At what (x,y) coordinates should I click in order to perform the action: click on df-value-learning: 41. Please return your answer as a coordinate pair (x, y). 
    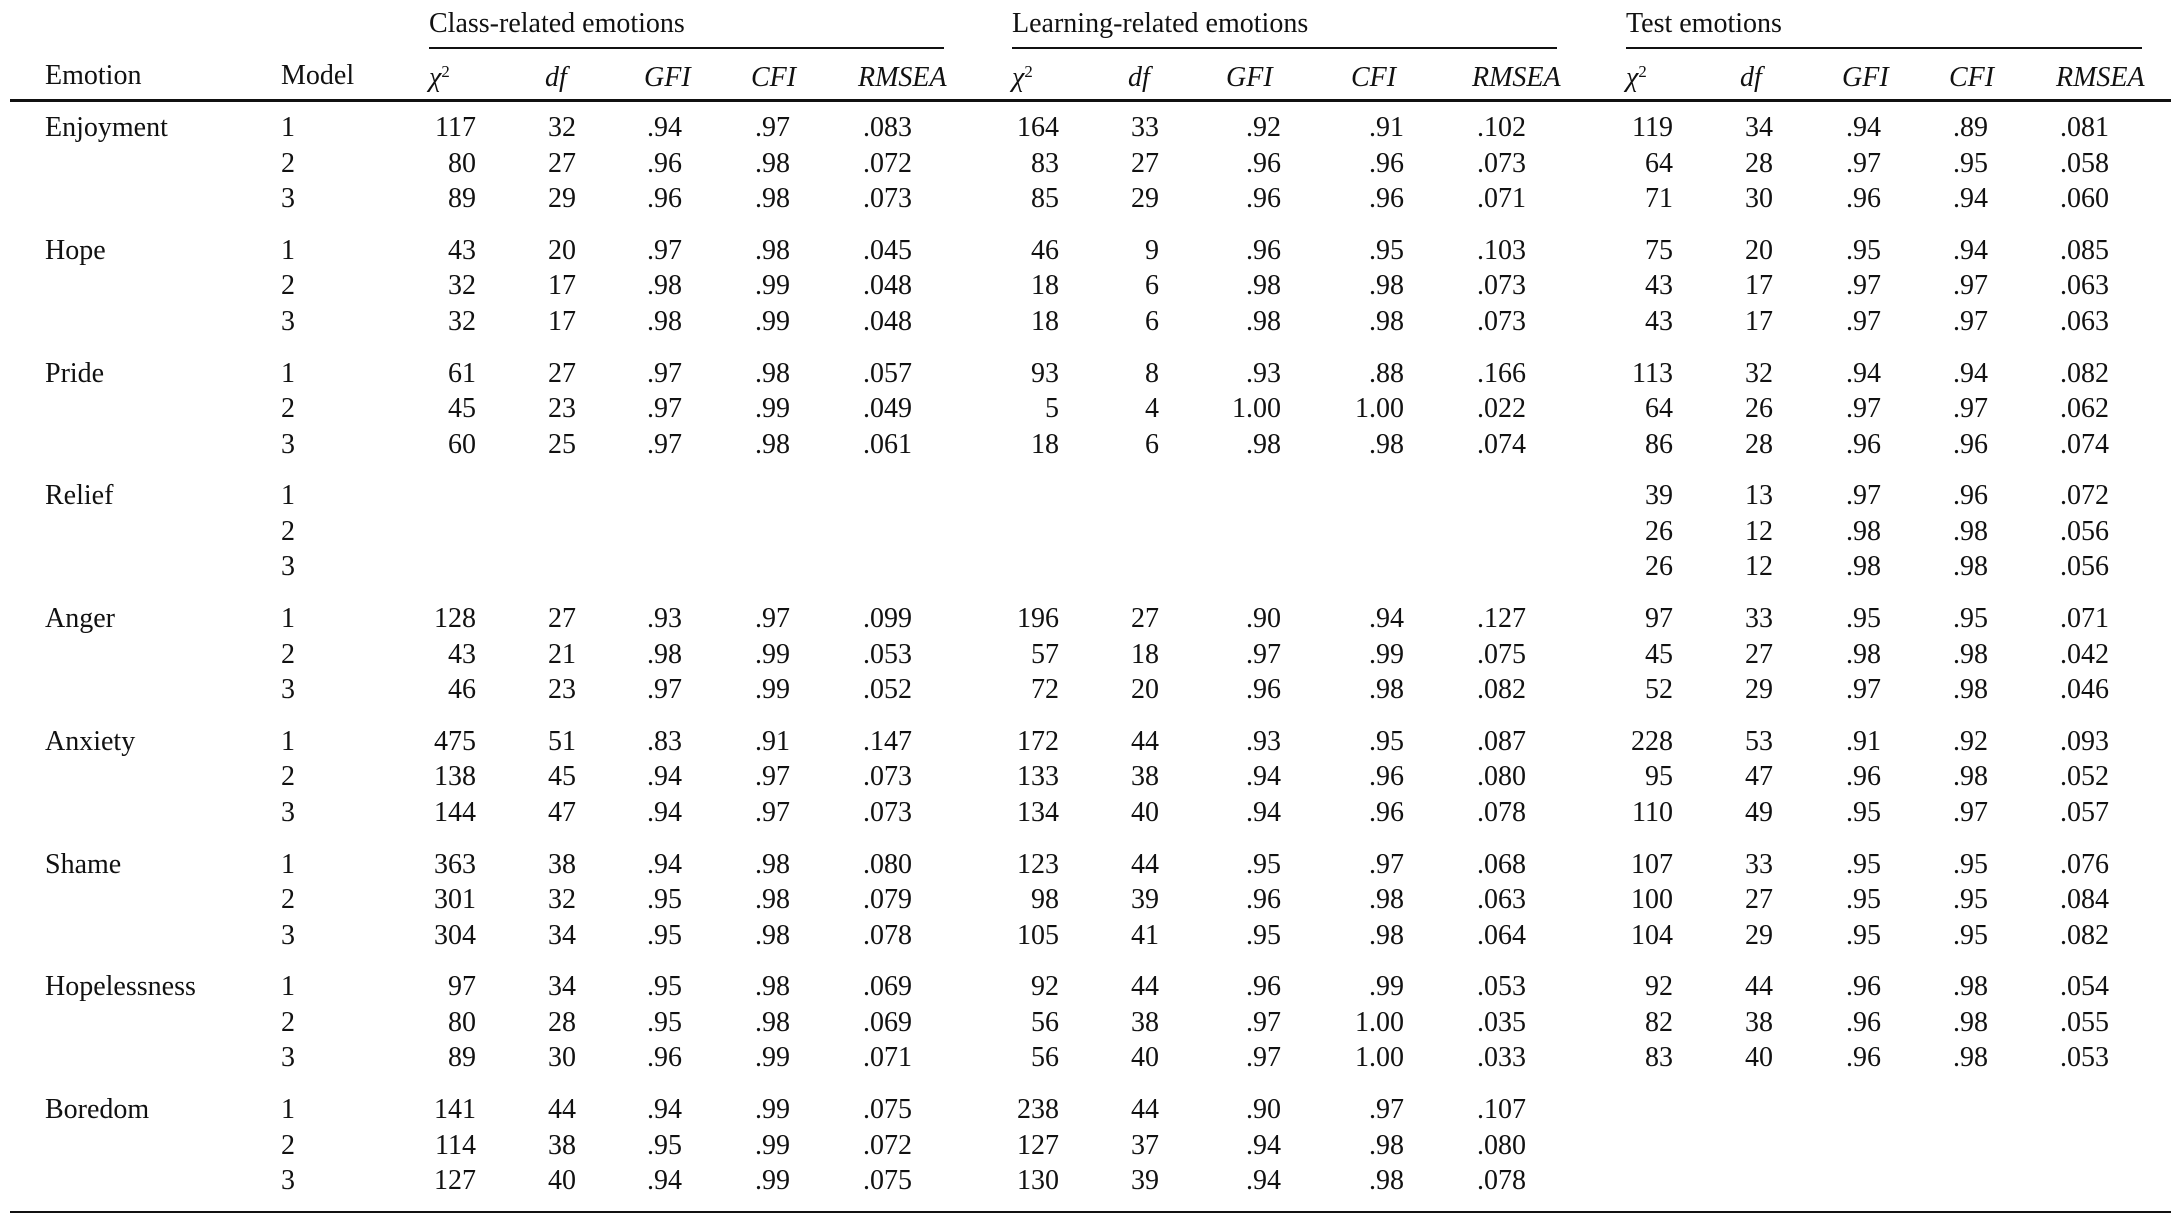
    Looking at the image, I should click on (1145, 935).